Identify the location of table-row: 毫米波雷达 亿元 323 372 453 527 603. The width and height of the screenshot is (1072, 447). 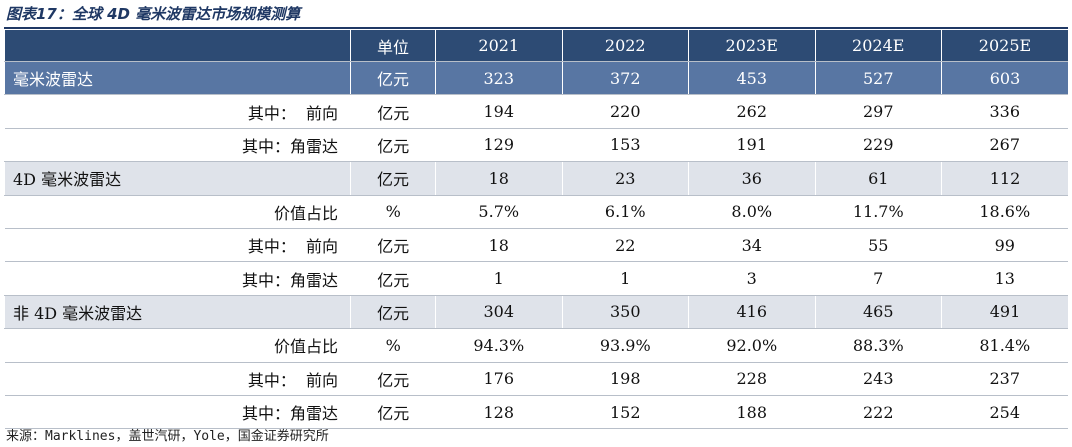
(536, 78).